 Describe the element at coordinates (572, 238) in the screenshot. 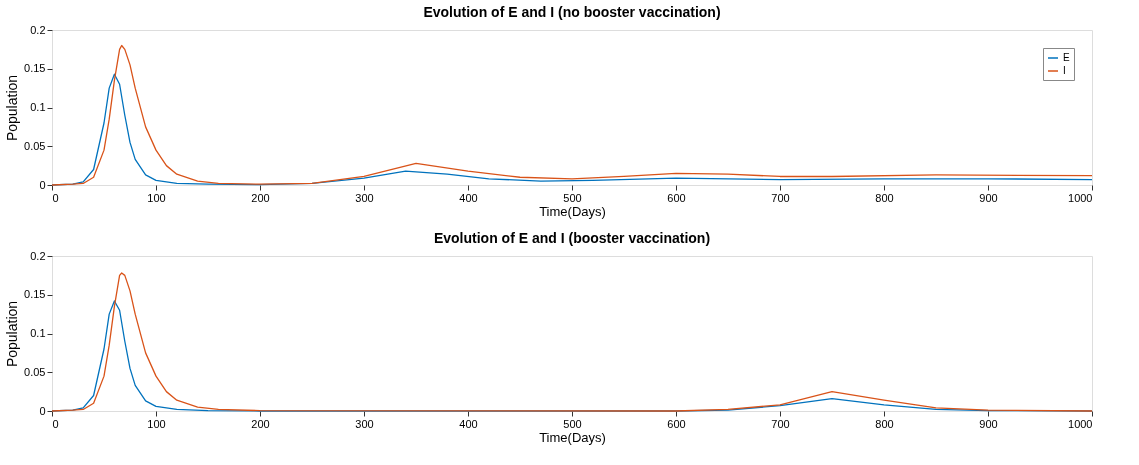

I see `chart-title: Evolution of E and I (booster vaccination)` at that location.